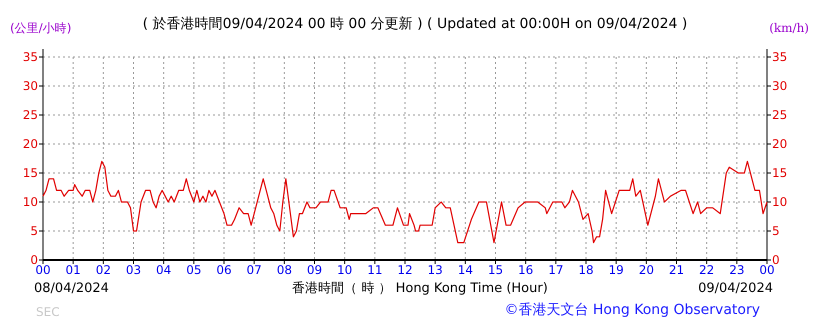  What do you see at coordinates (405, 270) in the screenshot?
I see `x-tick-label: 12` at bounding box center [405, 270].